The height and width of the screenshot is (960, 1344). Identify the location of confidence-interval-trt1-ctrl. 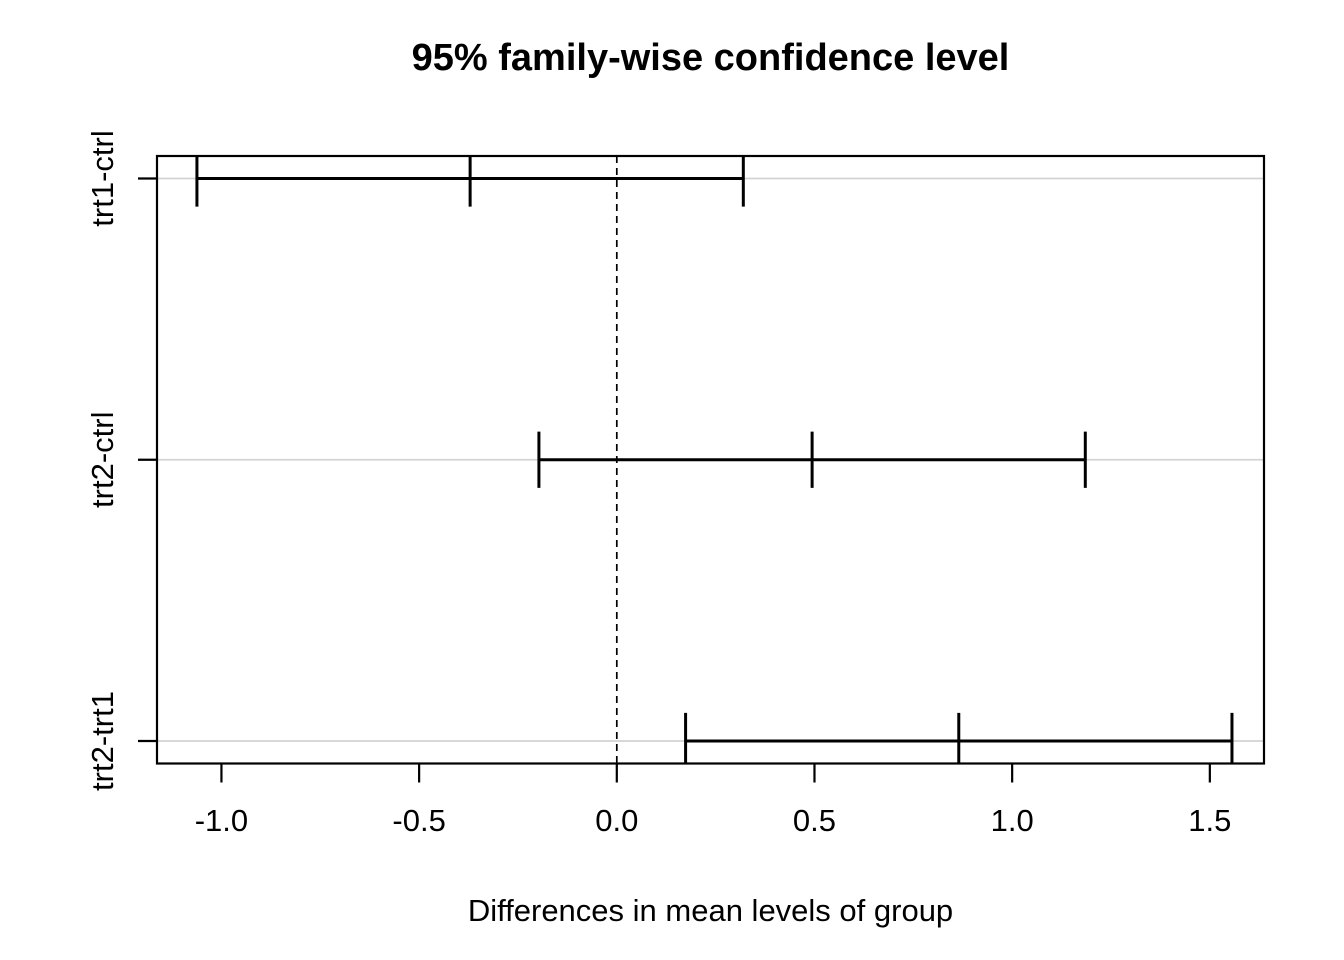
(470, 181).